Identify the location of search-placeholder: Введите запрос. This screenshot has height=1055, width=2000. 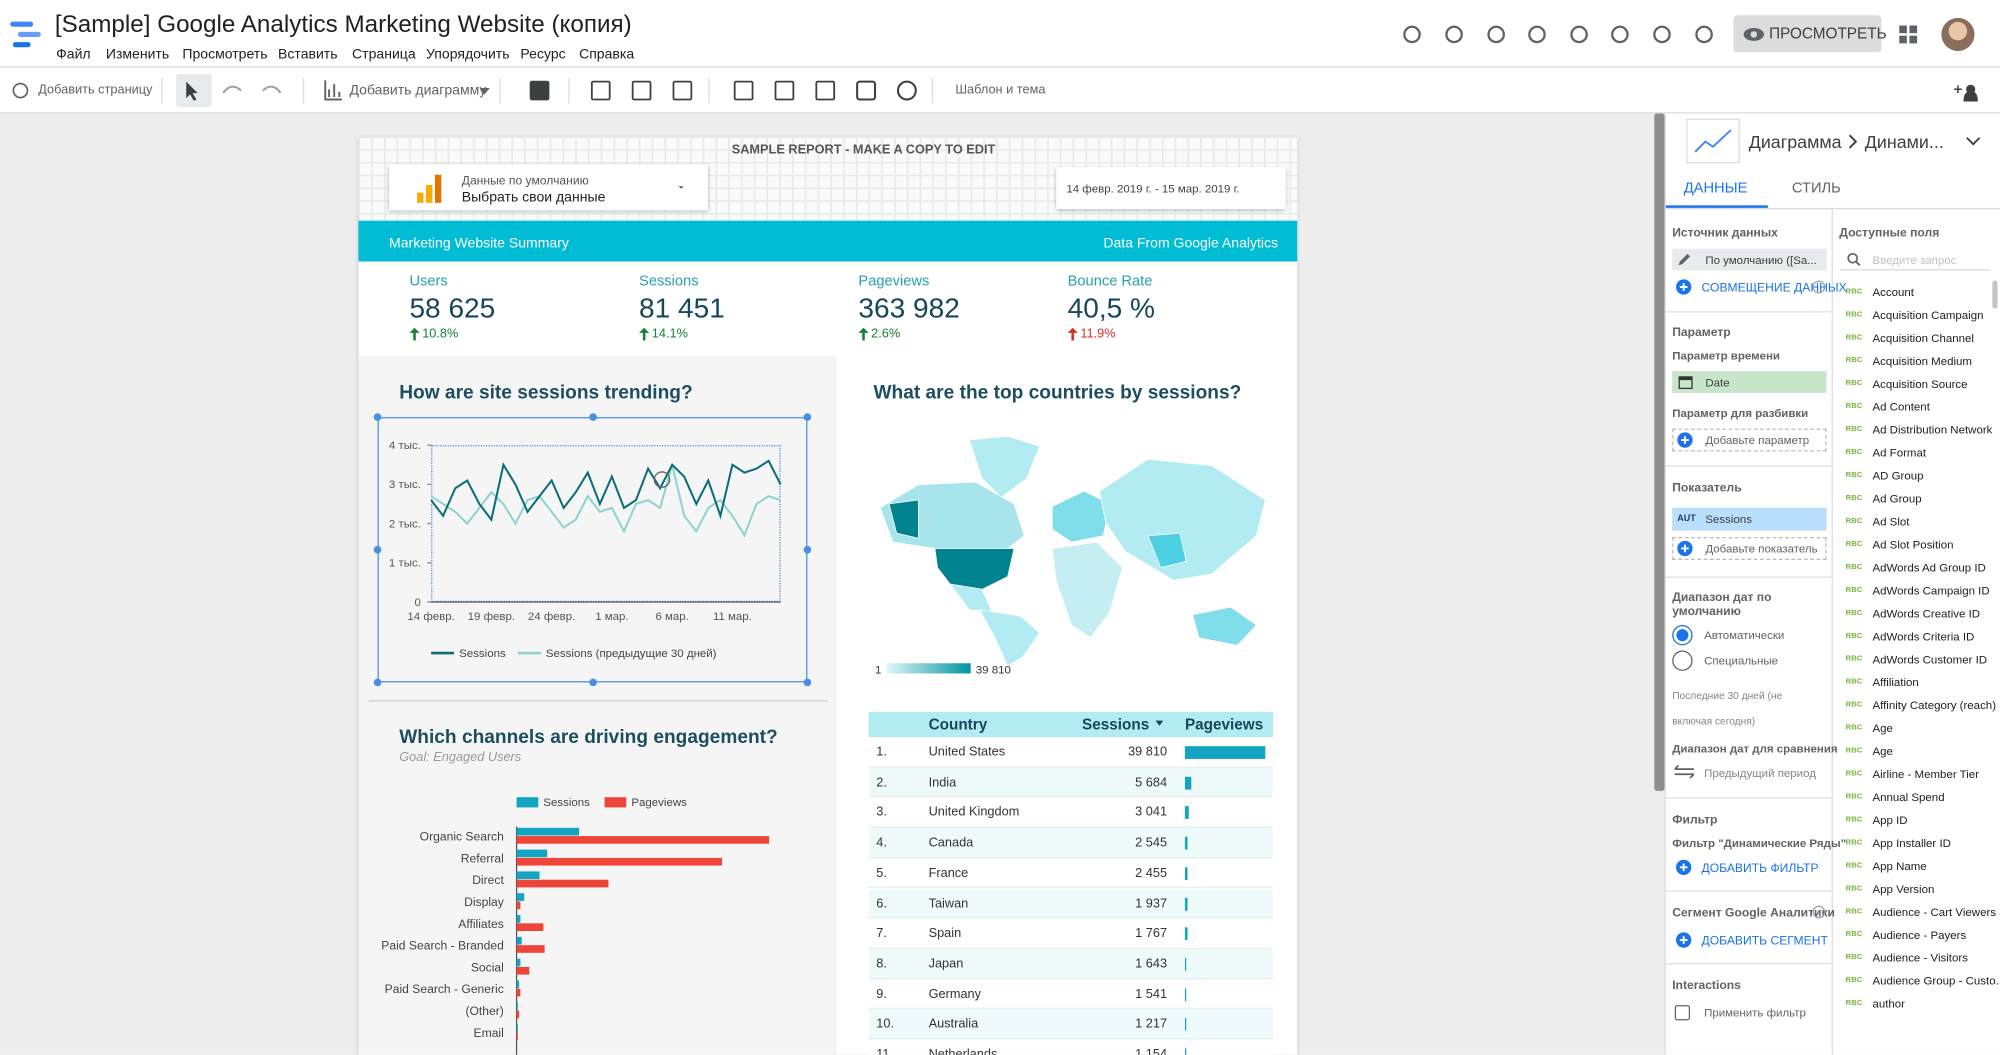
(1914, 260).